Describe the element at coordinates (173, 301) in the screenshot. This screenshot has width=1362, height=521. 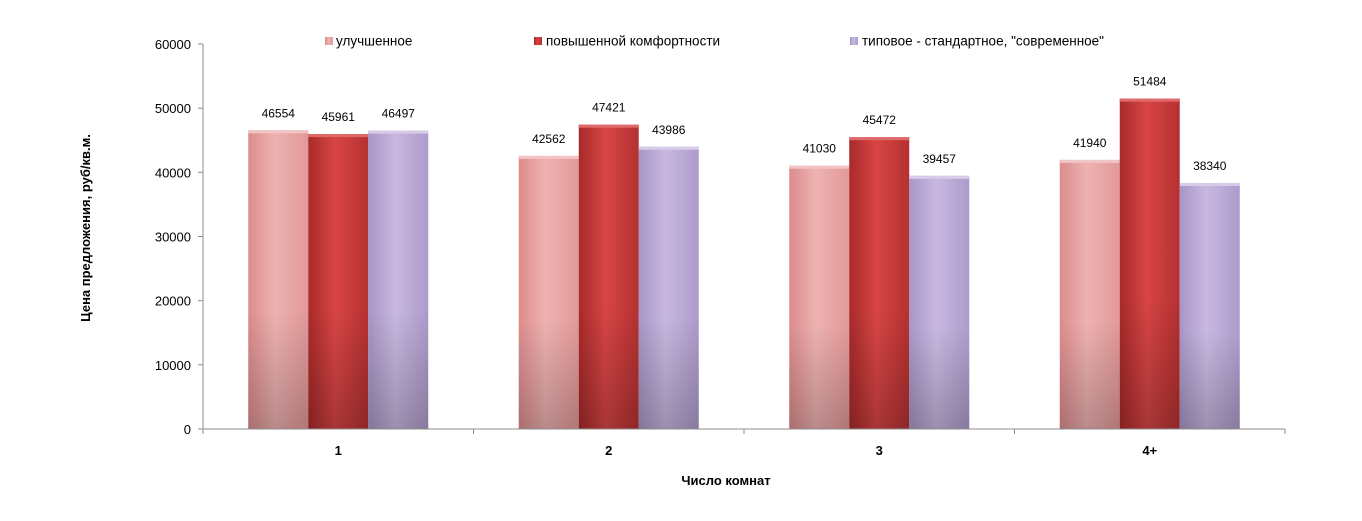
I see `y-tick-label: 20000` at that location.